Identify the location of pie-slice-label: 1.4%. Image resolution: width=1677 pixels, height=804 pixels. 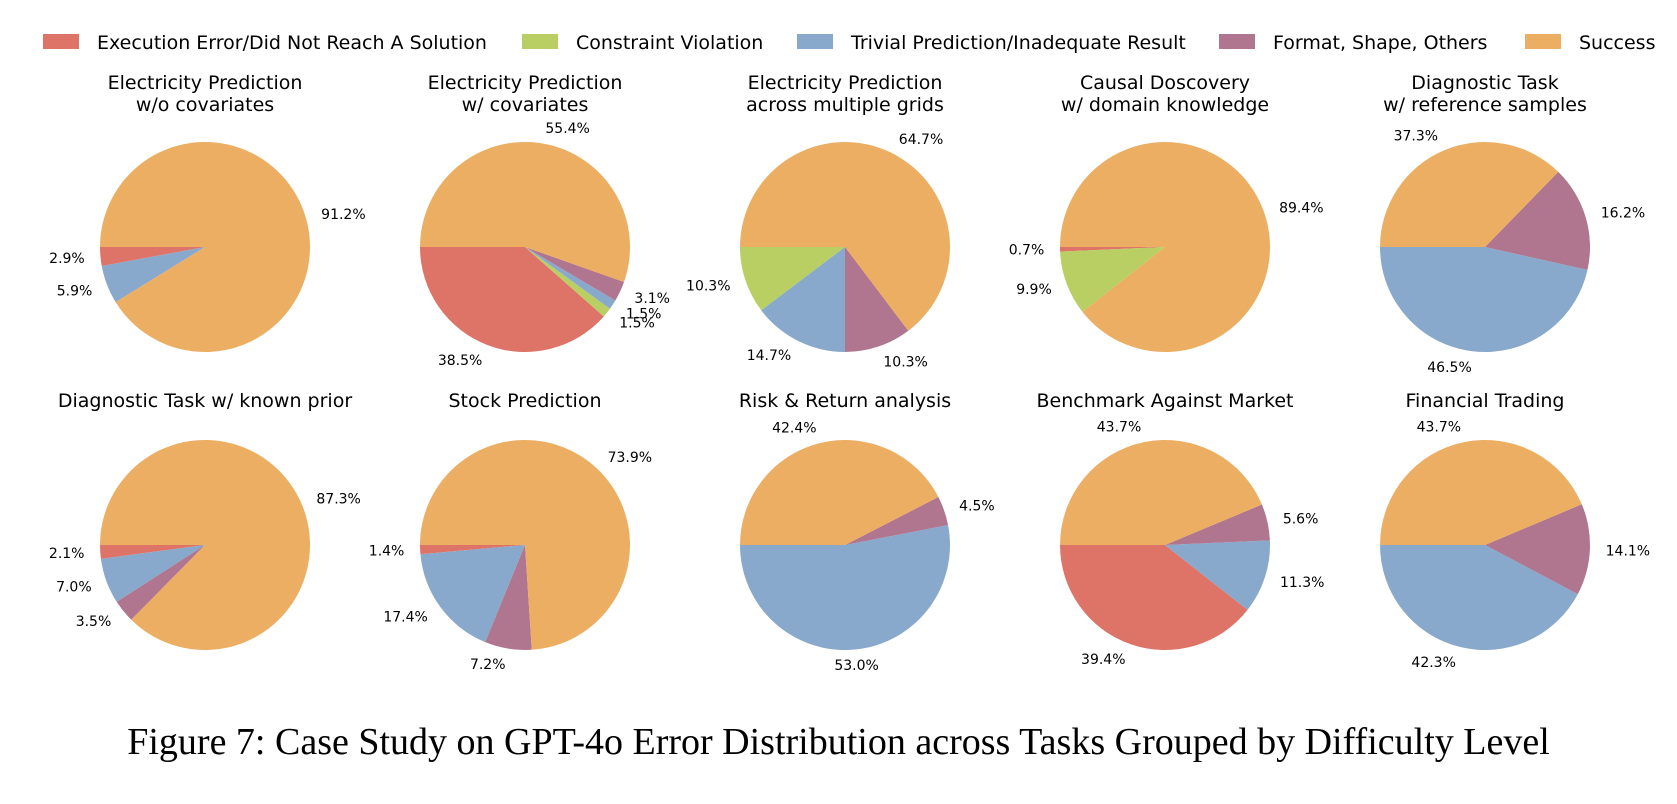
(387, 551).